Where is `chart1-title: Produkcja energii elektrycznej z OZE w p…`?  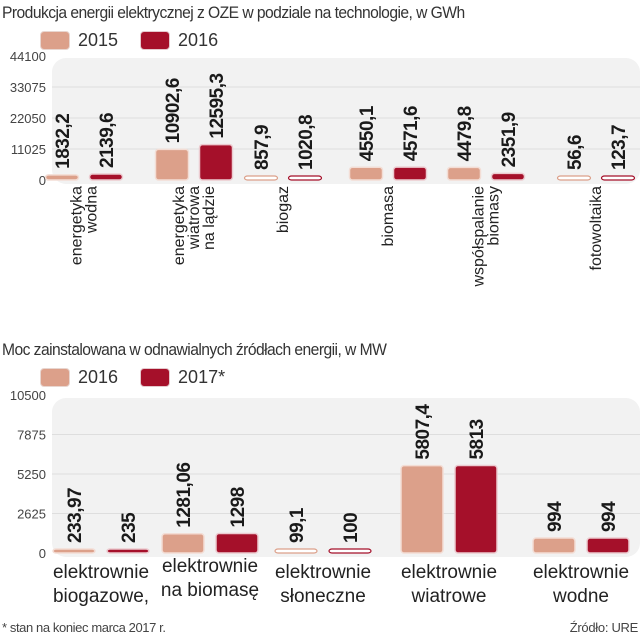 chart1-title: Produkcja energii elektrycznej z OZE w p… is located at coordinates (233, 12).